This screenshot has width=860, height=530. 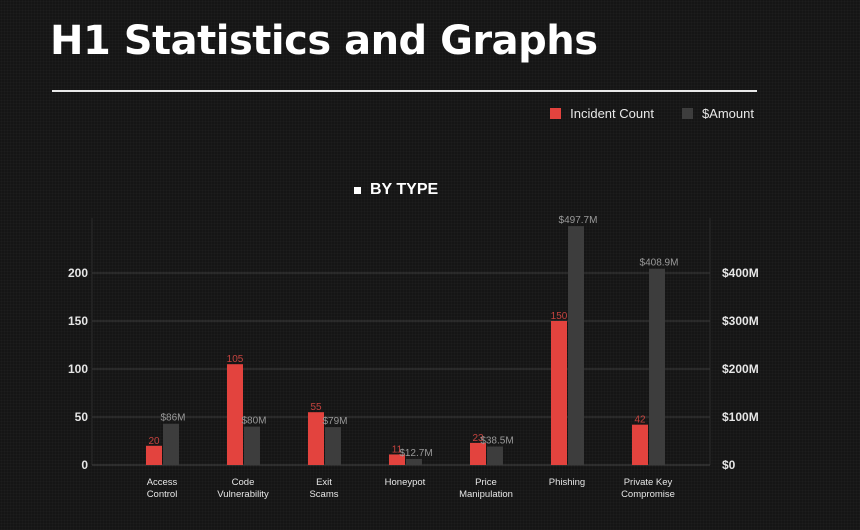 What do you see at coordinates (82, 417) in the screenshot?
I see `y-left-tick-label: 50` at bounding box center [82, 417].